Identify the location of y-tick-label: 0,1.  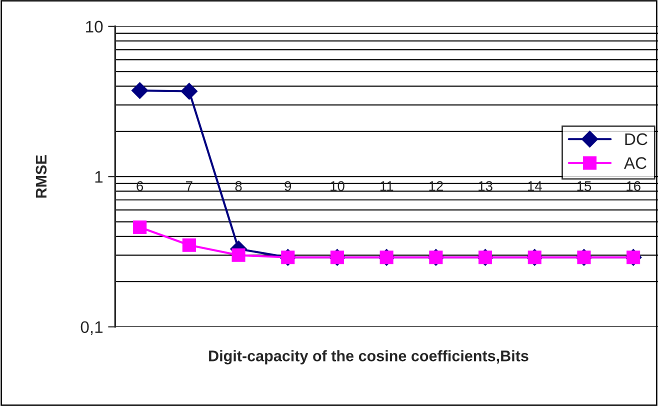
(91, 328).